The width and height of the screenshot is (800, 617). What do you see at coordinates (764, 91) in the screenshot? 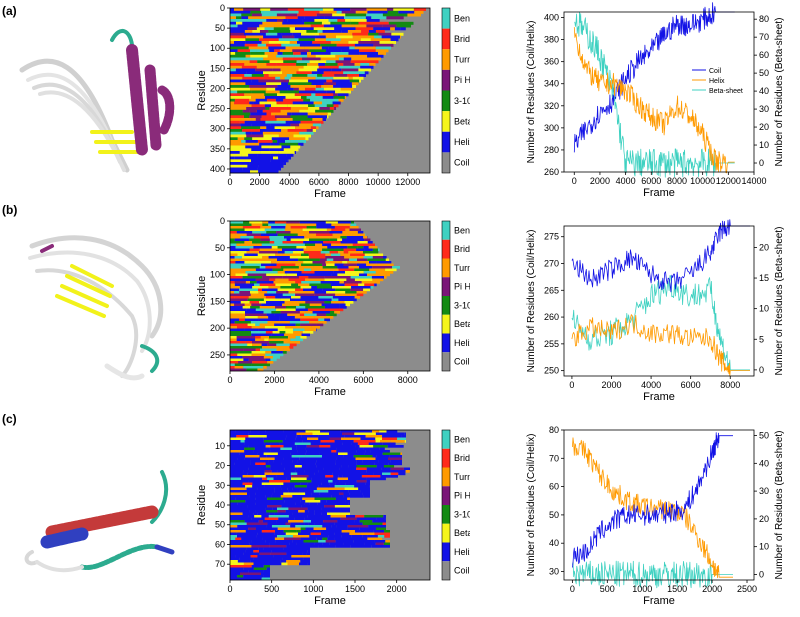
I see `y-right-tick-label: 40` at bounding box center [764, 91].